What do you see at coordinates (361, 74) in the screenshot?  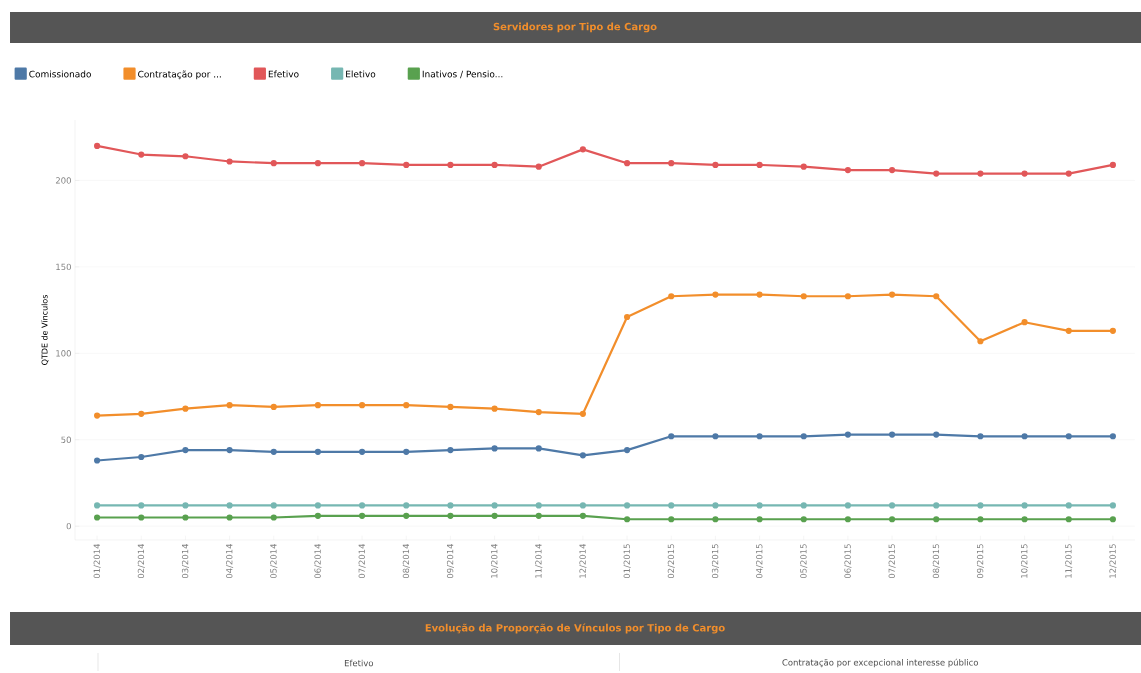 I see `legend-label: Eletivo` at bounding box center [361, 74].